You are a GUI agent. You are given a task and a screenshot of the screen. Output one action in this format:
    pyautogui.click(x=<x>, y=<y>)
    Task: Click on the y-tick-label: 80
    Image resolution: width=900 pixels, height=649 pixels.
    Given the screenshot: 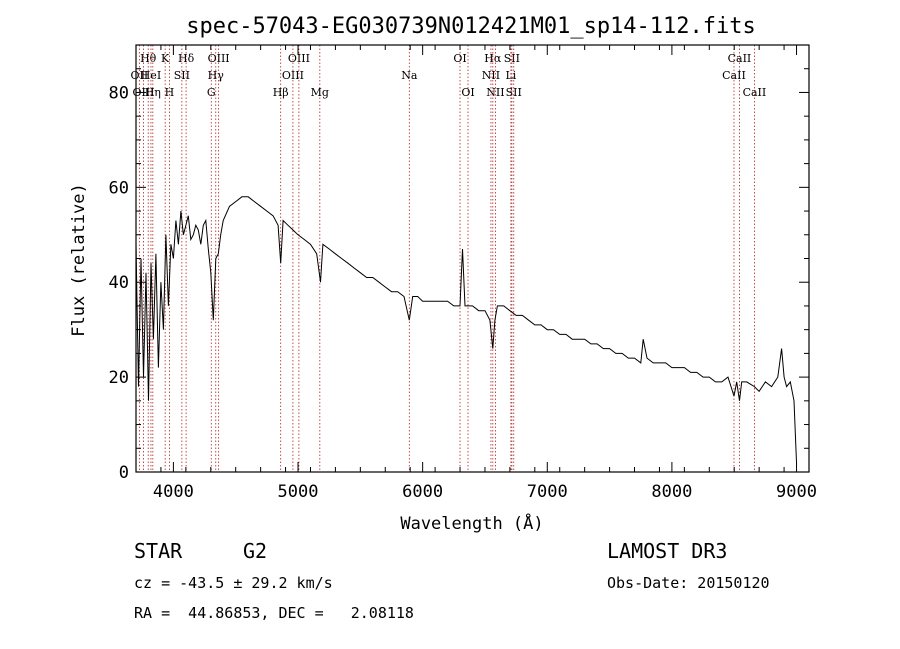 What is the action you would take?
    pyautogui.click(x=119, y=93)
    